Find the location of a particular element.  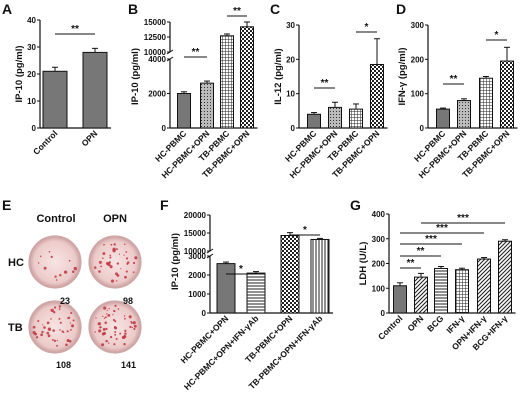

y-tick-label: 2000 is located at coordinates (157, 94).